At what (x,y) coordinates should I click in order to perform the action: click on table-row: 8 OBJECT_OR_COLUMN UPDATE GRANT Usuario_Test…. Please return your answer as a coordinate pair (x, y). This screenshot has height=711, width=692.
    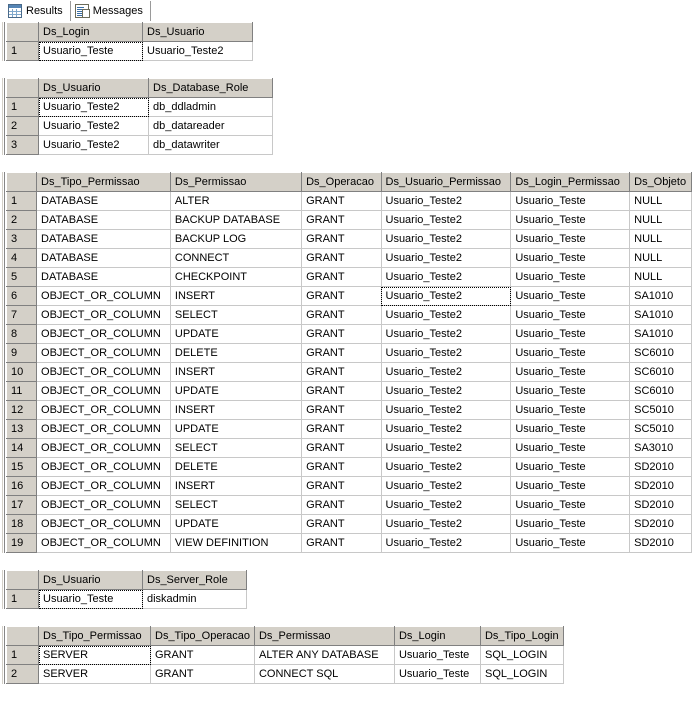
    Looking at the image, I should click on (348, 334).